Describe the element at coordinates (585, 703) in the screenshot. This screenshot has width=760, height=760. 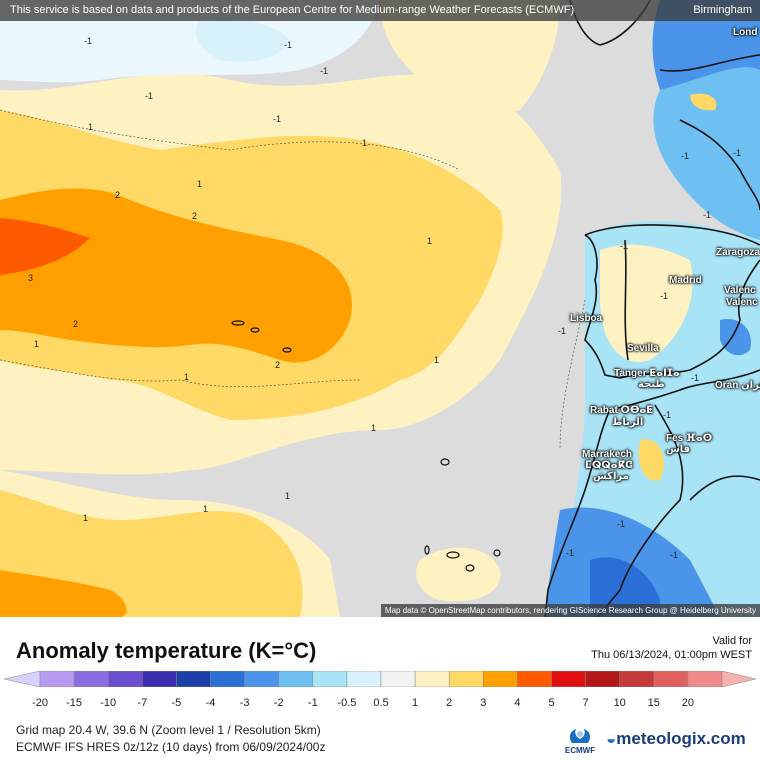
I see `scale-tick-label: 7` at that location.